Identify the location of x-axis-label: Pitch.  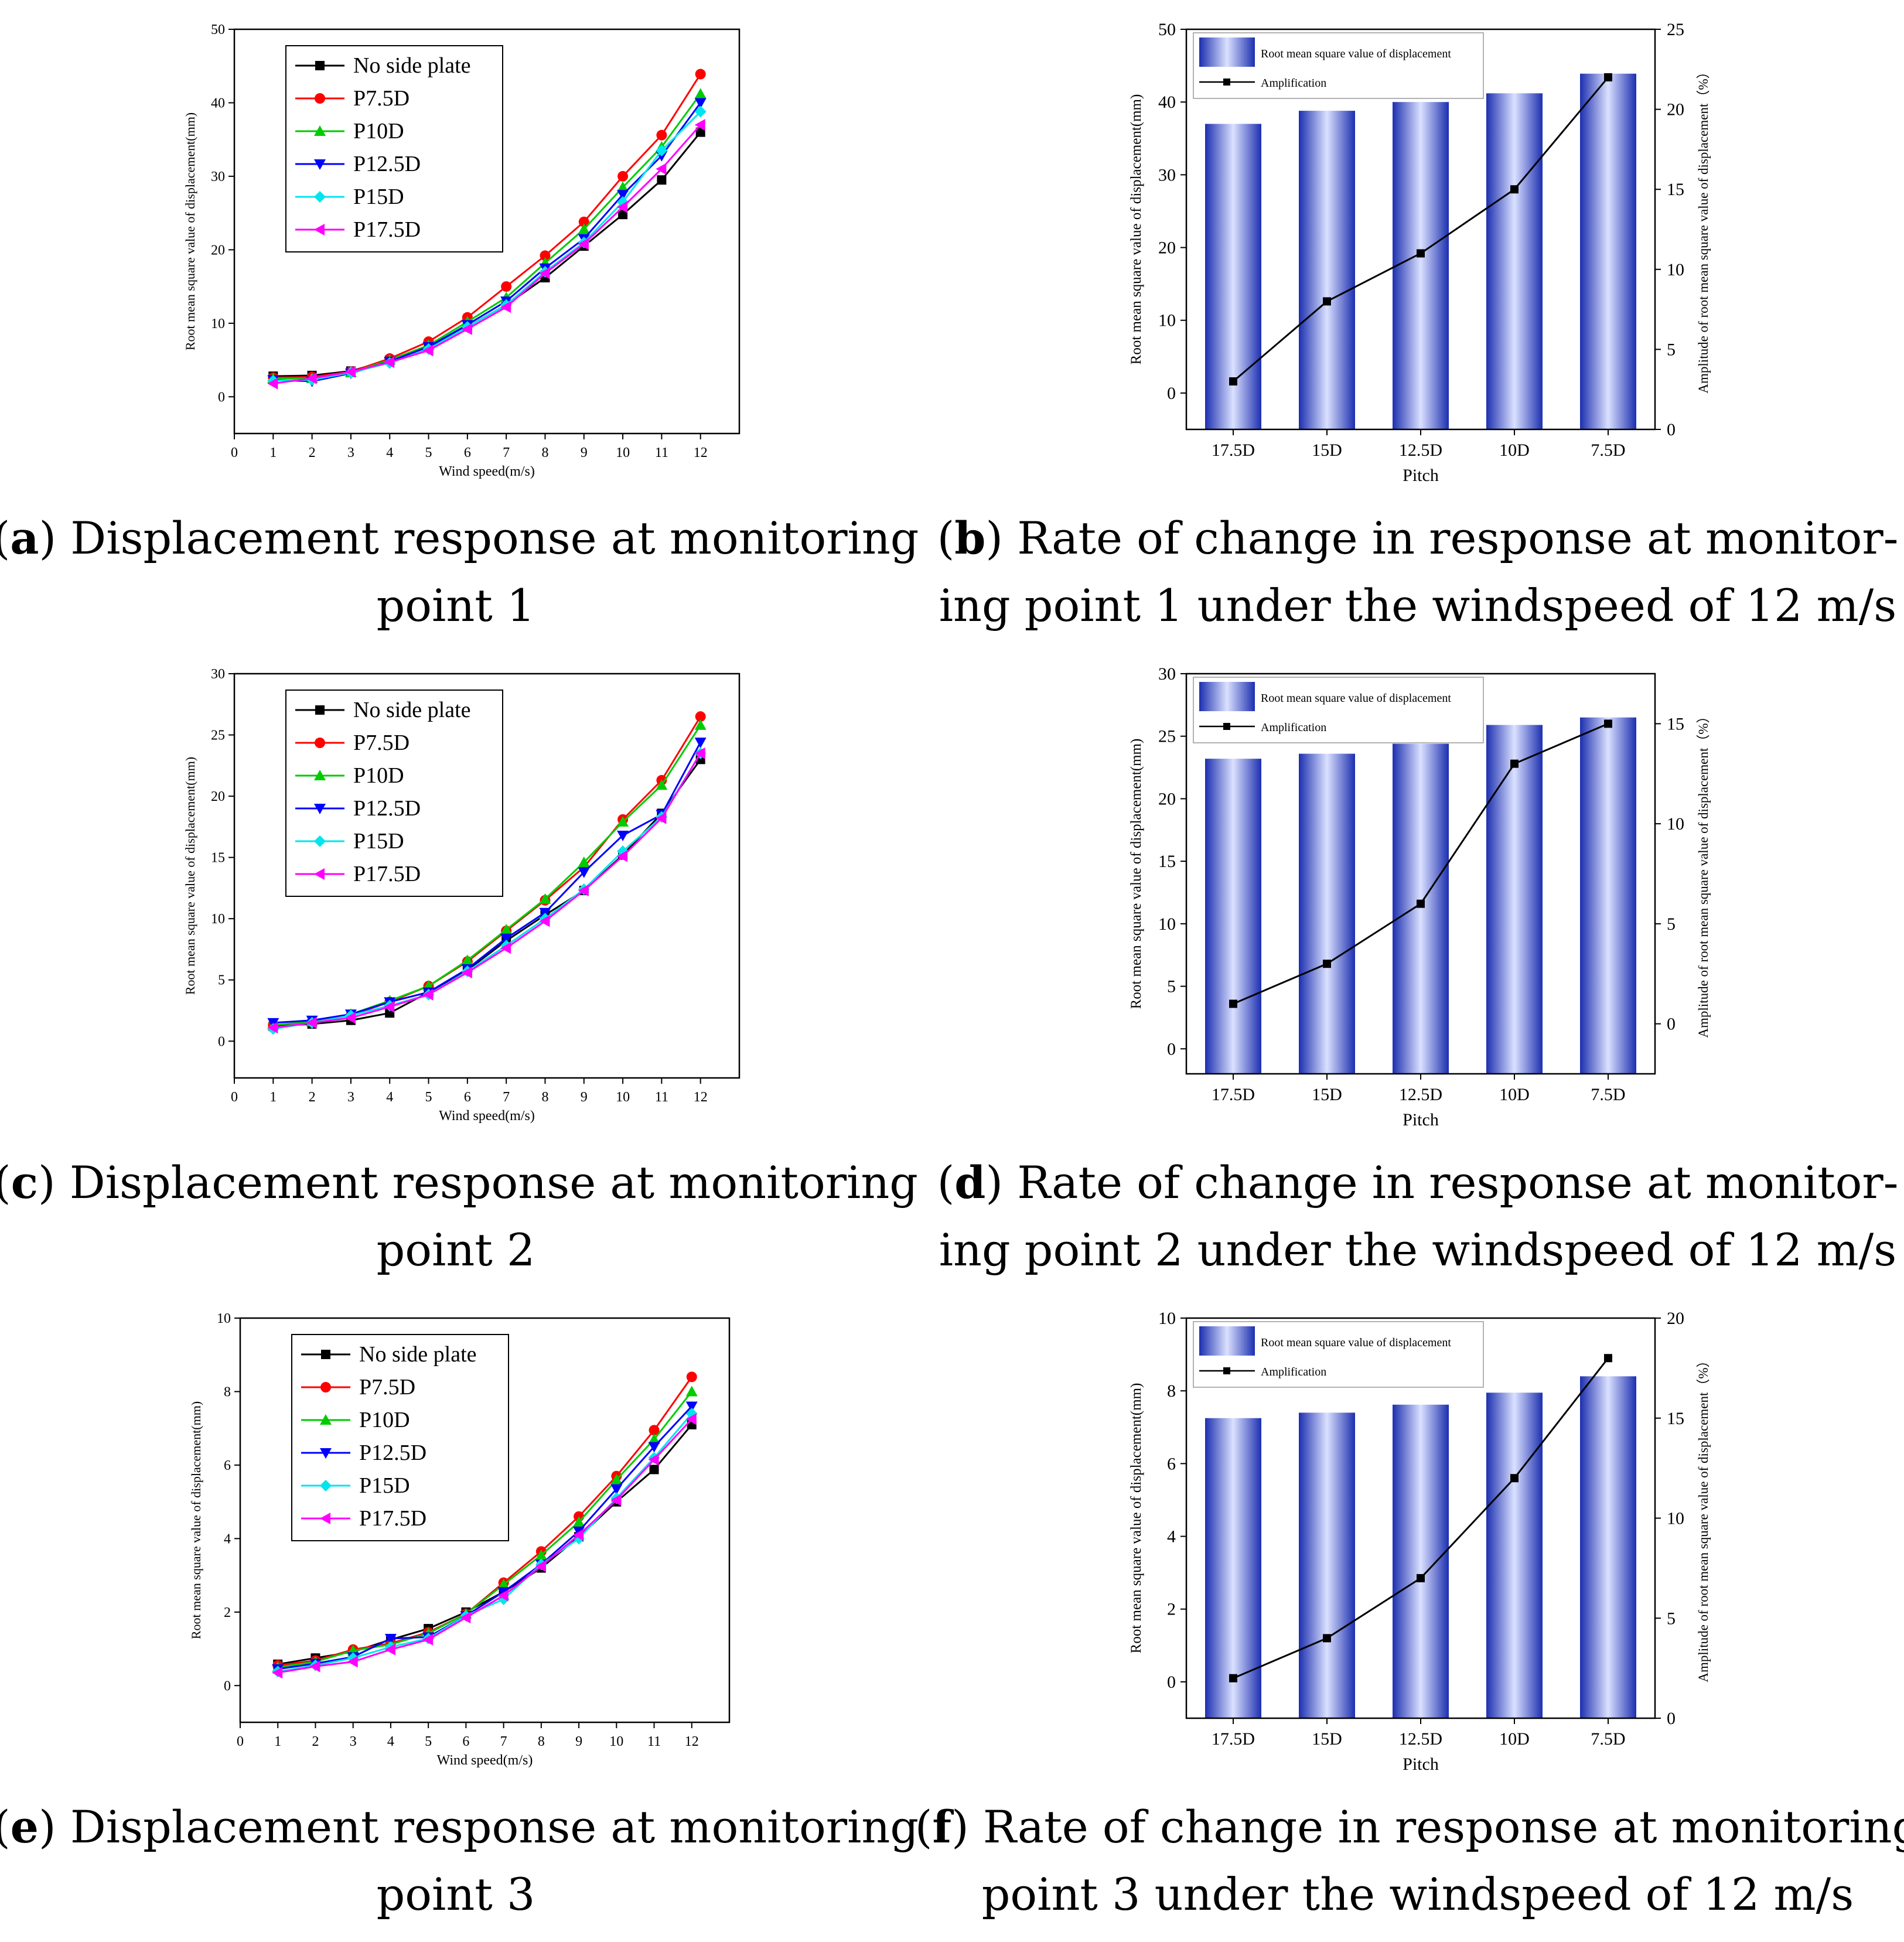
(1421, 475).